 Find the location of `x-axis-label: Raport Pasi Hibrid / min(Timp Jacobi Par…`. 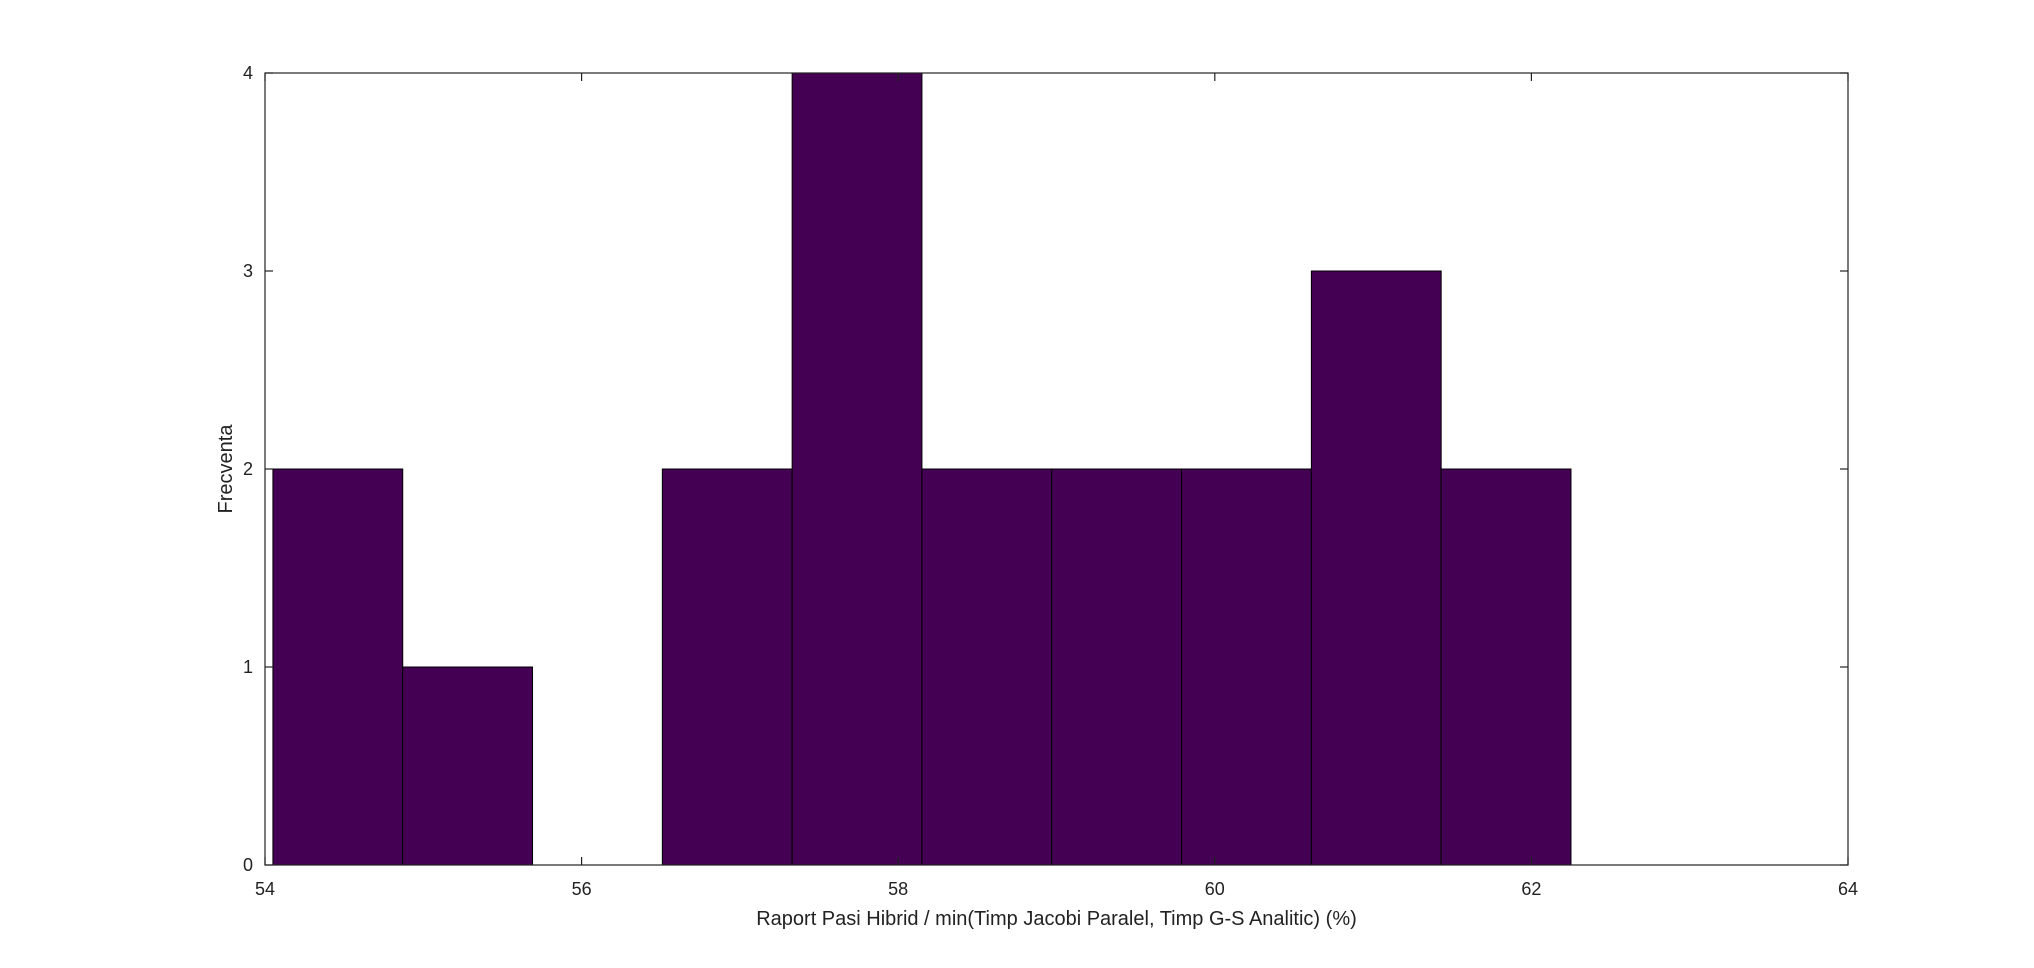

x-axis-label: Raport Pasi Hibrid / min(Timp Jacobi Par… is located at coordinates (1056, 919).